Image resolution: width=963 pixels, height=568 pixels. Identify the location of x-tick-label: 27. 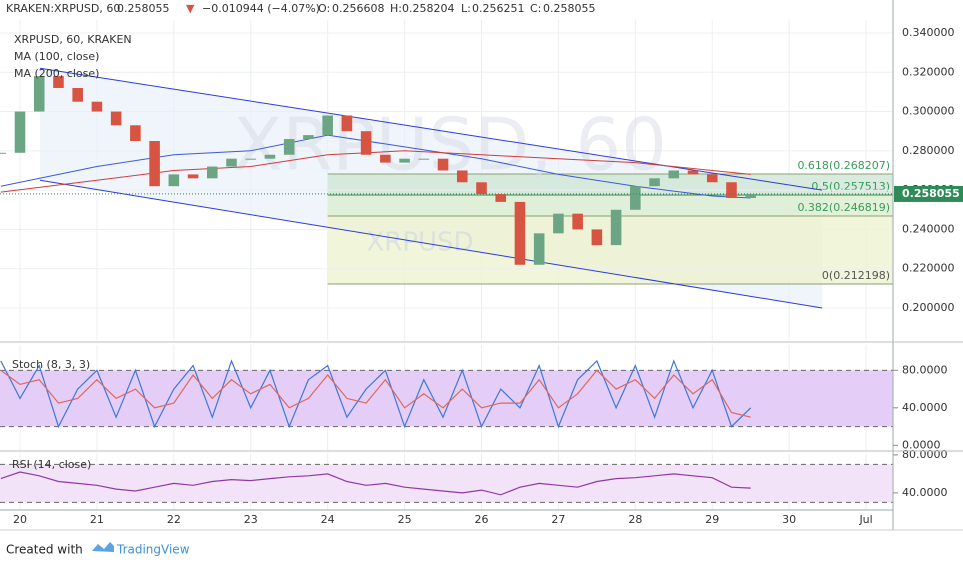
(558, 519).